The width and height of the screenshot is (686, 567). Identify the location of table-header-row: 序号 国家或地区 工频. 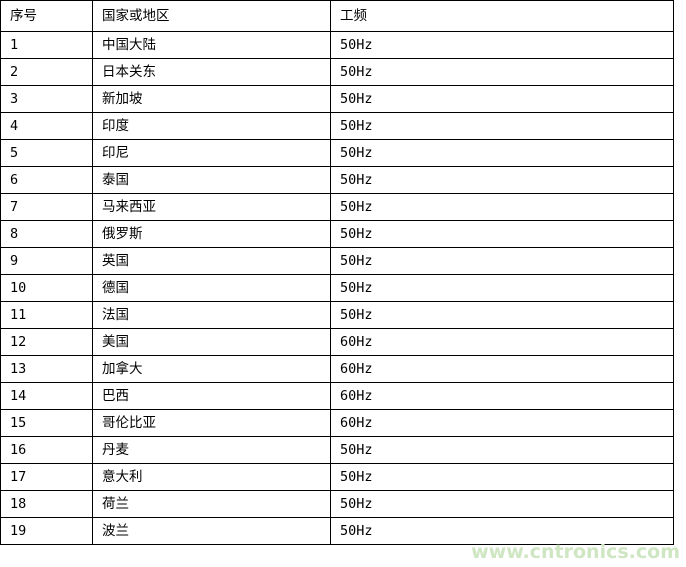
(337, 16).